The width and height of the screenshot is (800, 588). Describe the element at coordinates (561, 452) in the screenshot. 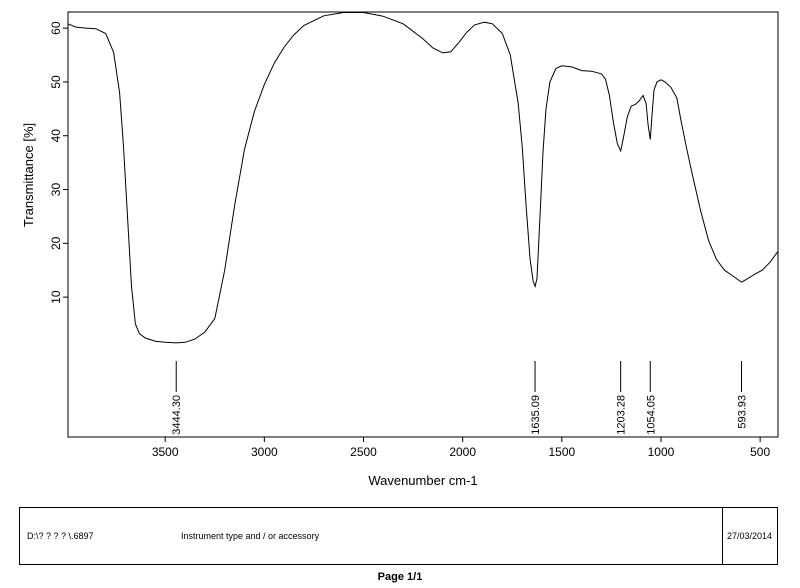

I see `x-tick-label: 1500` at that location.